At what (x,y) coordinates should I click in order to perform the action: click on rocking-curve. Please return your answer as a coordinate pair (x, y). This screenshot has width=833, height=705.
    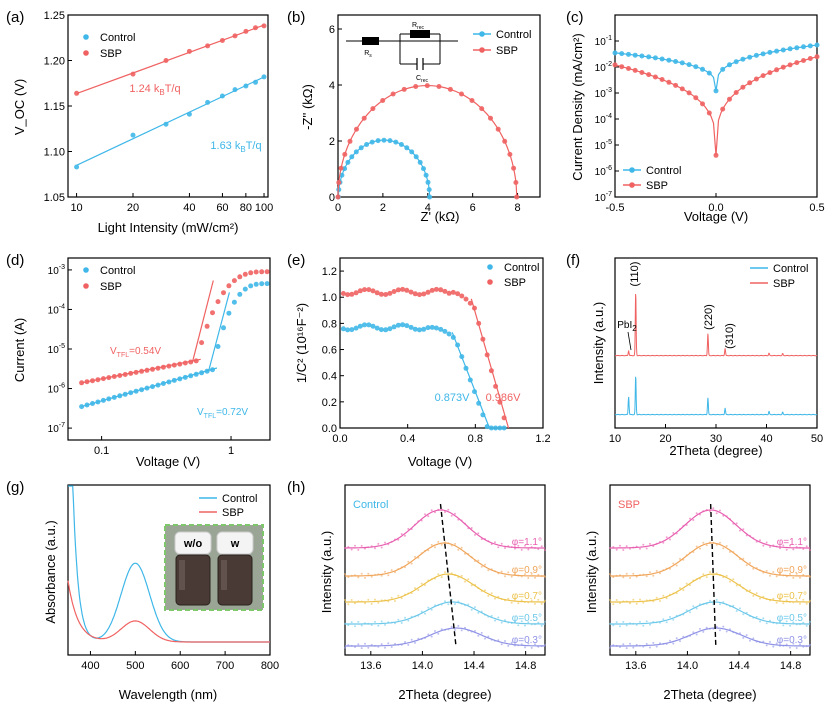
    Looking at the image, I should click on (710, 588).